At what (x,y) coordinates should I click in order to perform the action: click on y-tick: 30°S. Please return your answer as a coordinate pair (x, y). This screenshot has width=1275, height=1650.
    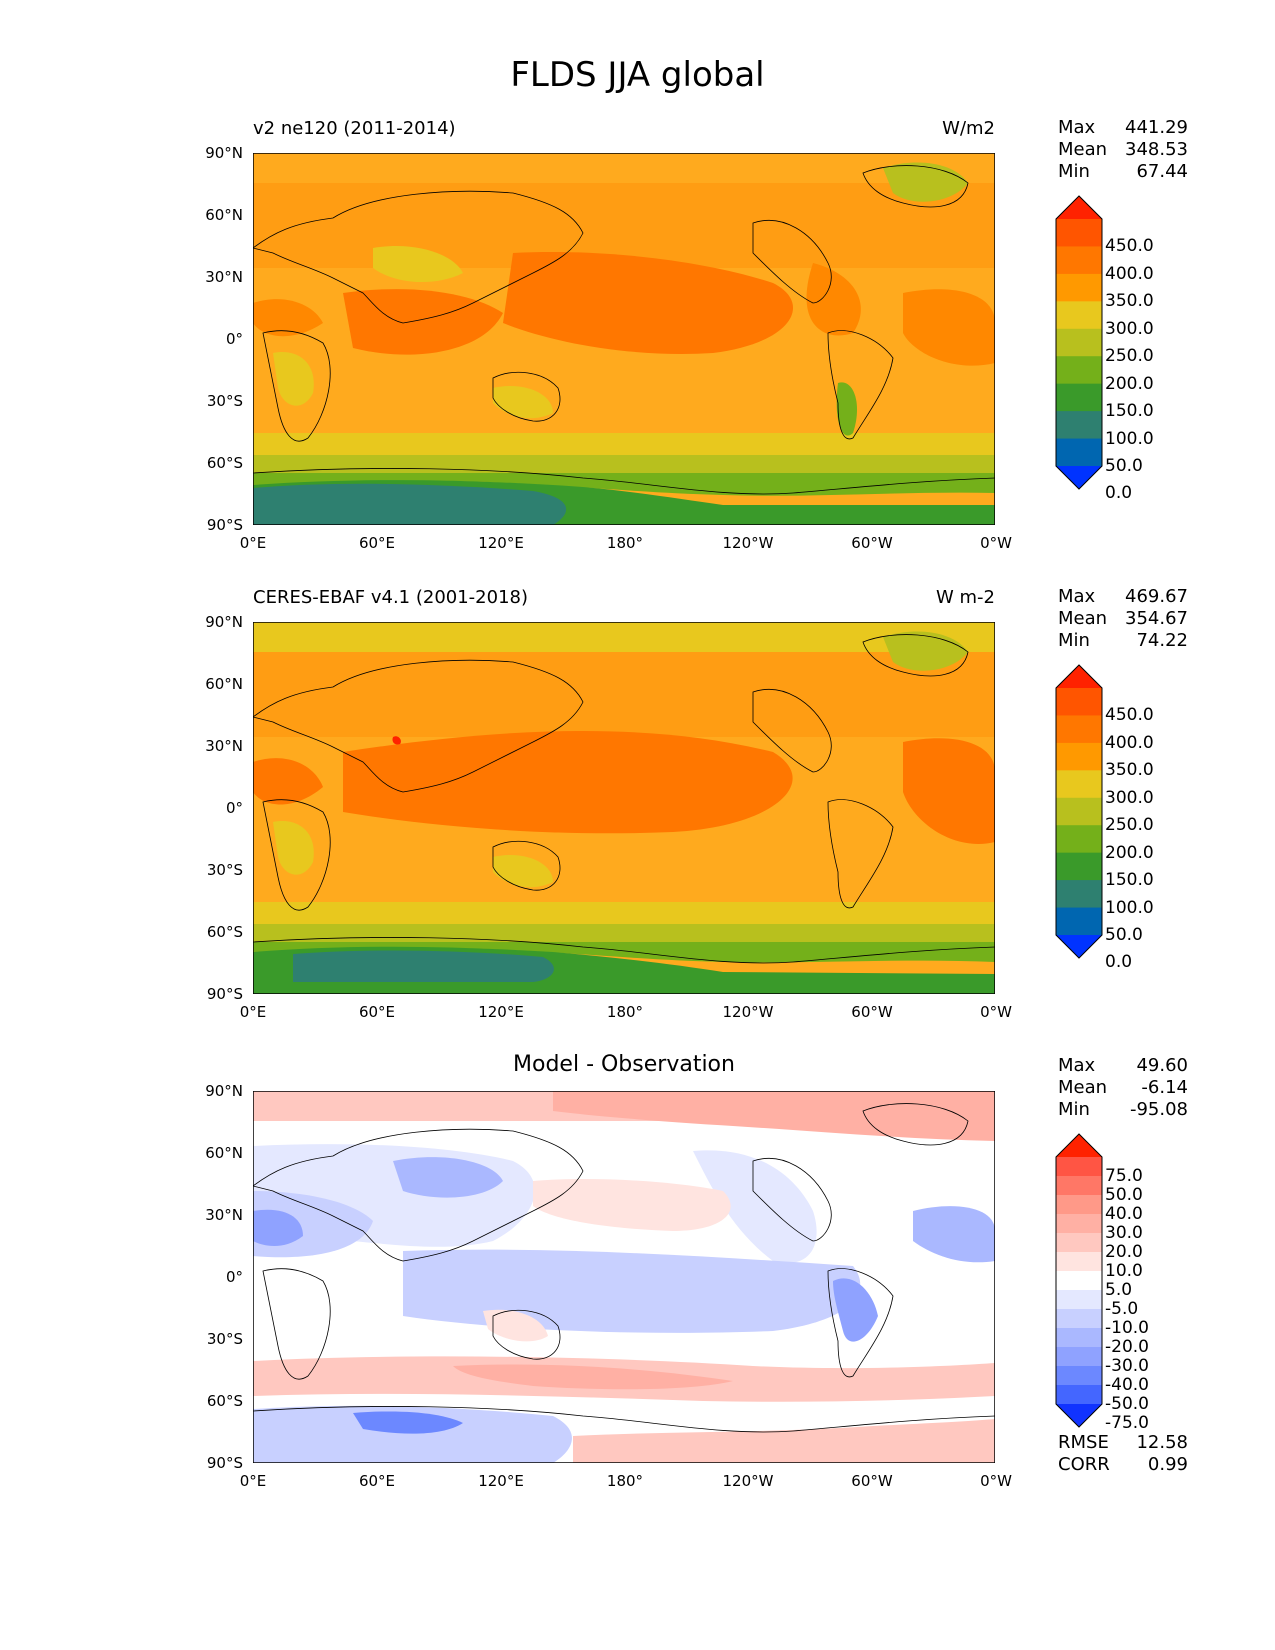
    Looking at the image, I should click on (224, 401).